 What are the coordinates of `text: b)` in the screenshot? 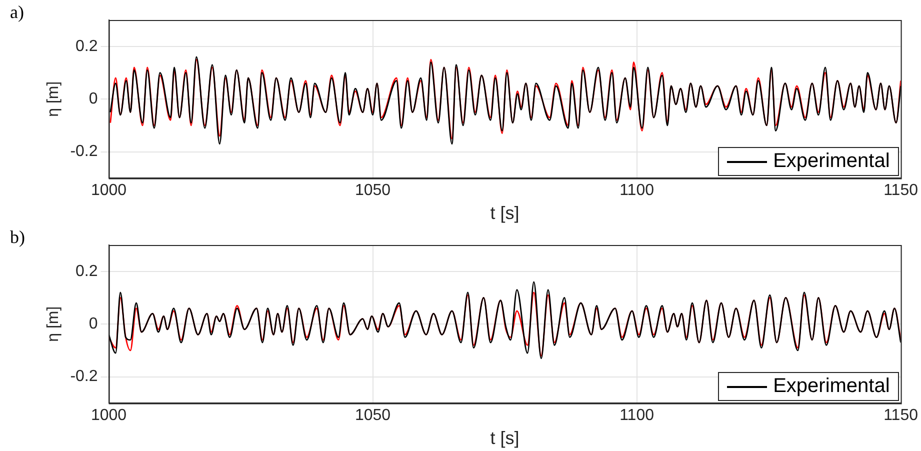 It's located at (17, 237).